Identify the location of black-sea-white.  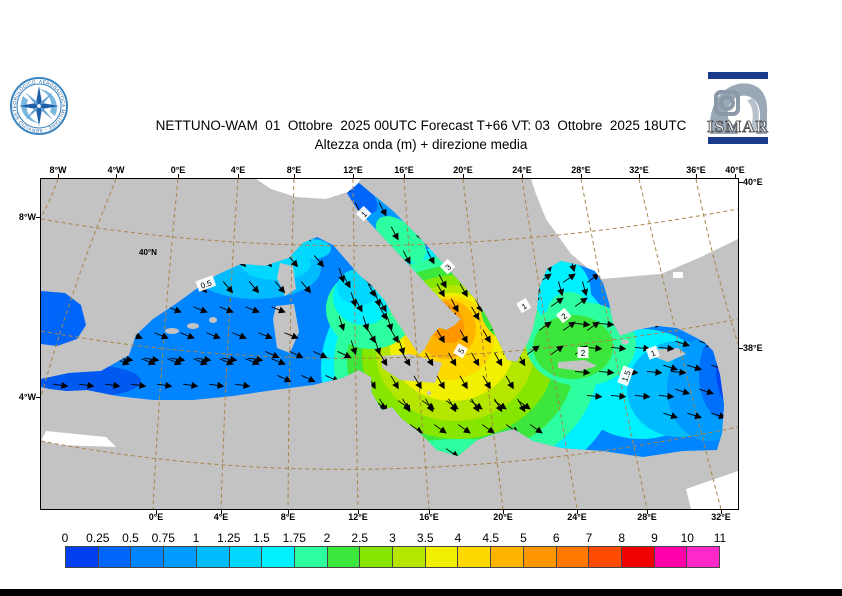
(629, 229).